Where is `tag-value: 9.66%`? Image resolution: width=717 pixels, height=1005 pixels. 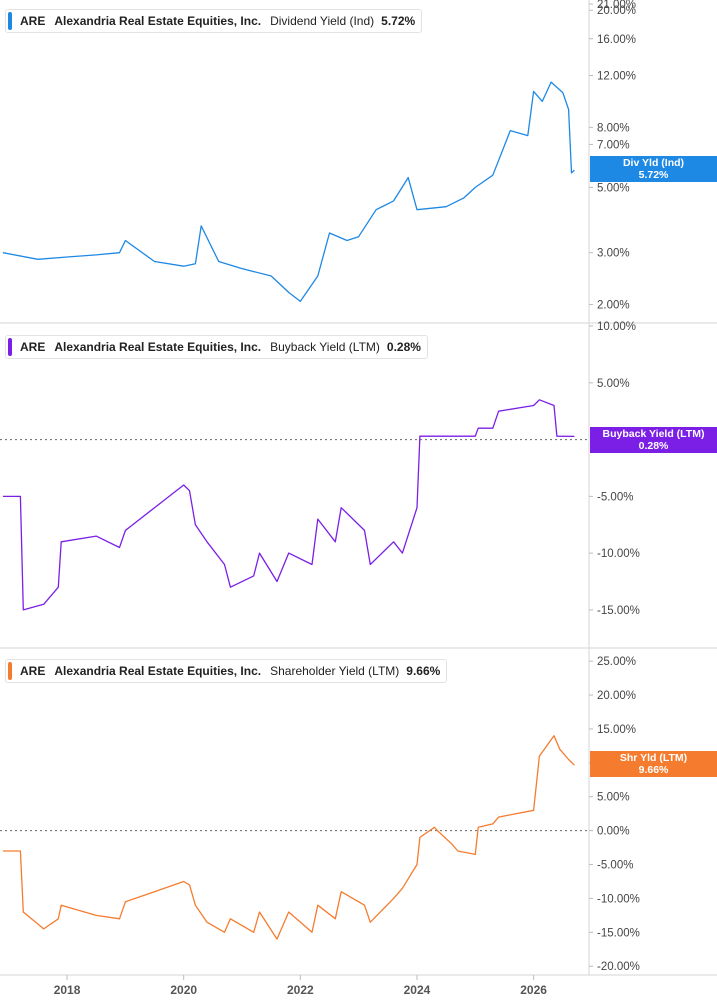
tag-value: 9.66% is located at coordinates (653, 770).